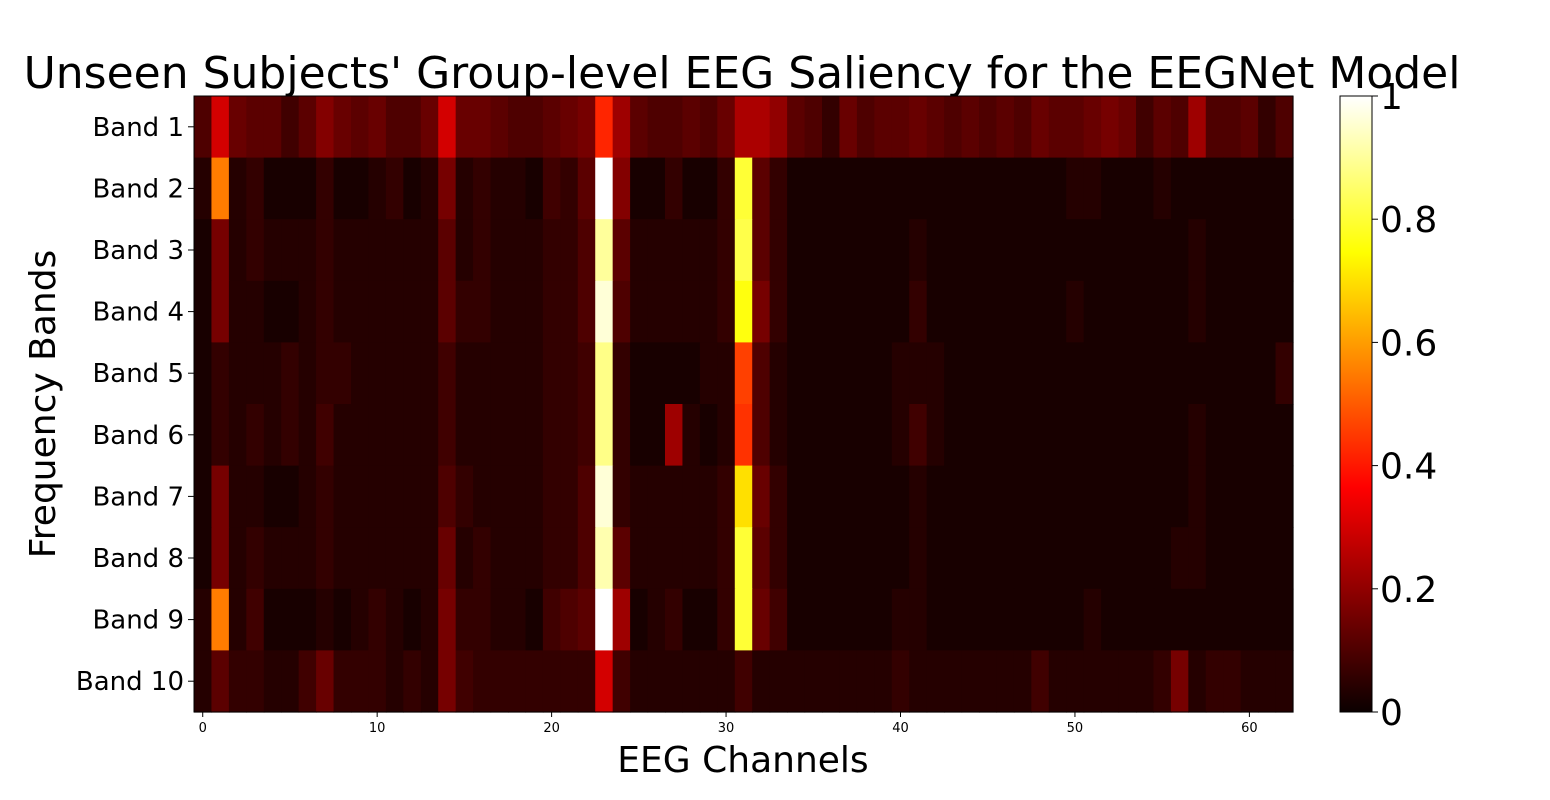 The height and width of the screenshot is (800, 1550). What do you see at coordinates (138, 559) in the screenshot?
I see `y-tick-label: Band 8` at bounding box center [138, 559].